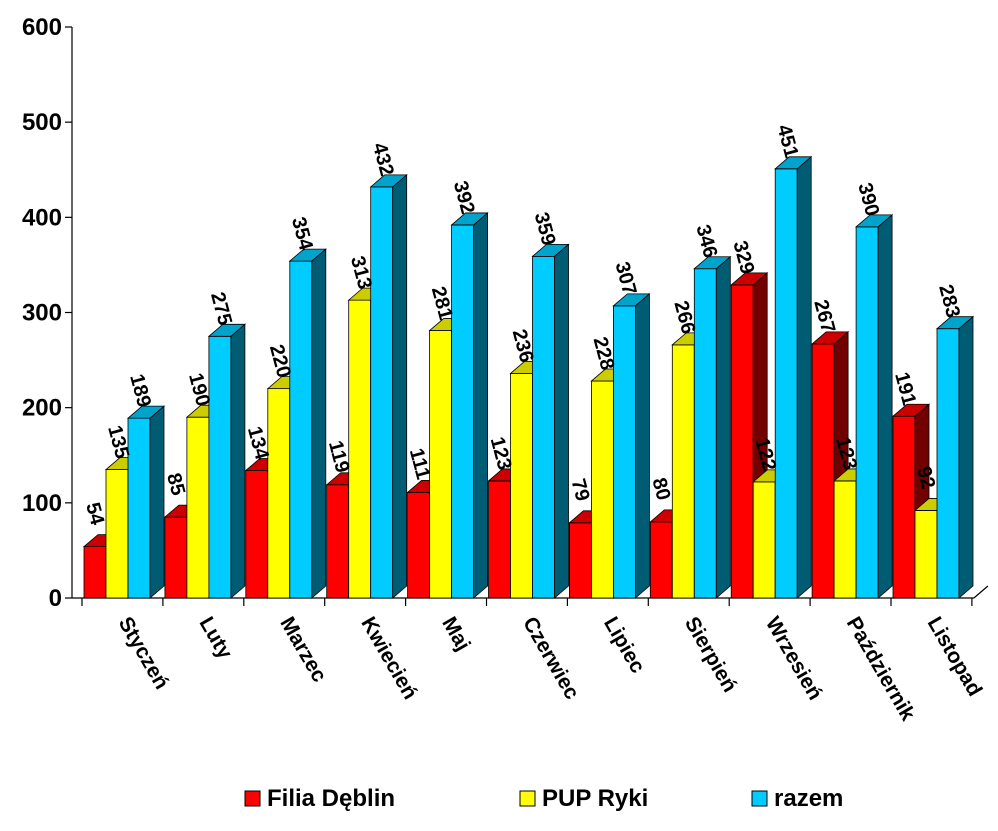 The image size is (998, 831). What do you see at coordinates (545, 229) in the screenshot?
I see `data-label: 359` at bounding box center [545, 229].